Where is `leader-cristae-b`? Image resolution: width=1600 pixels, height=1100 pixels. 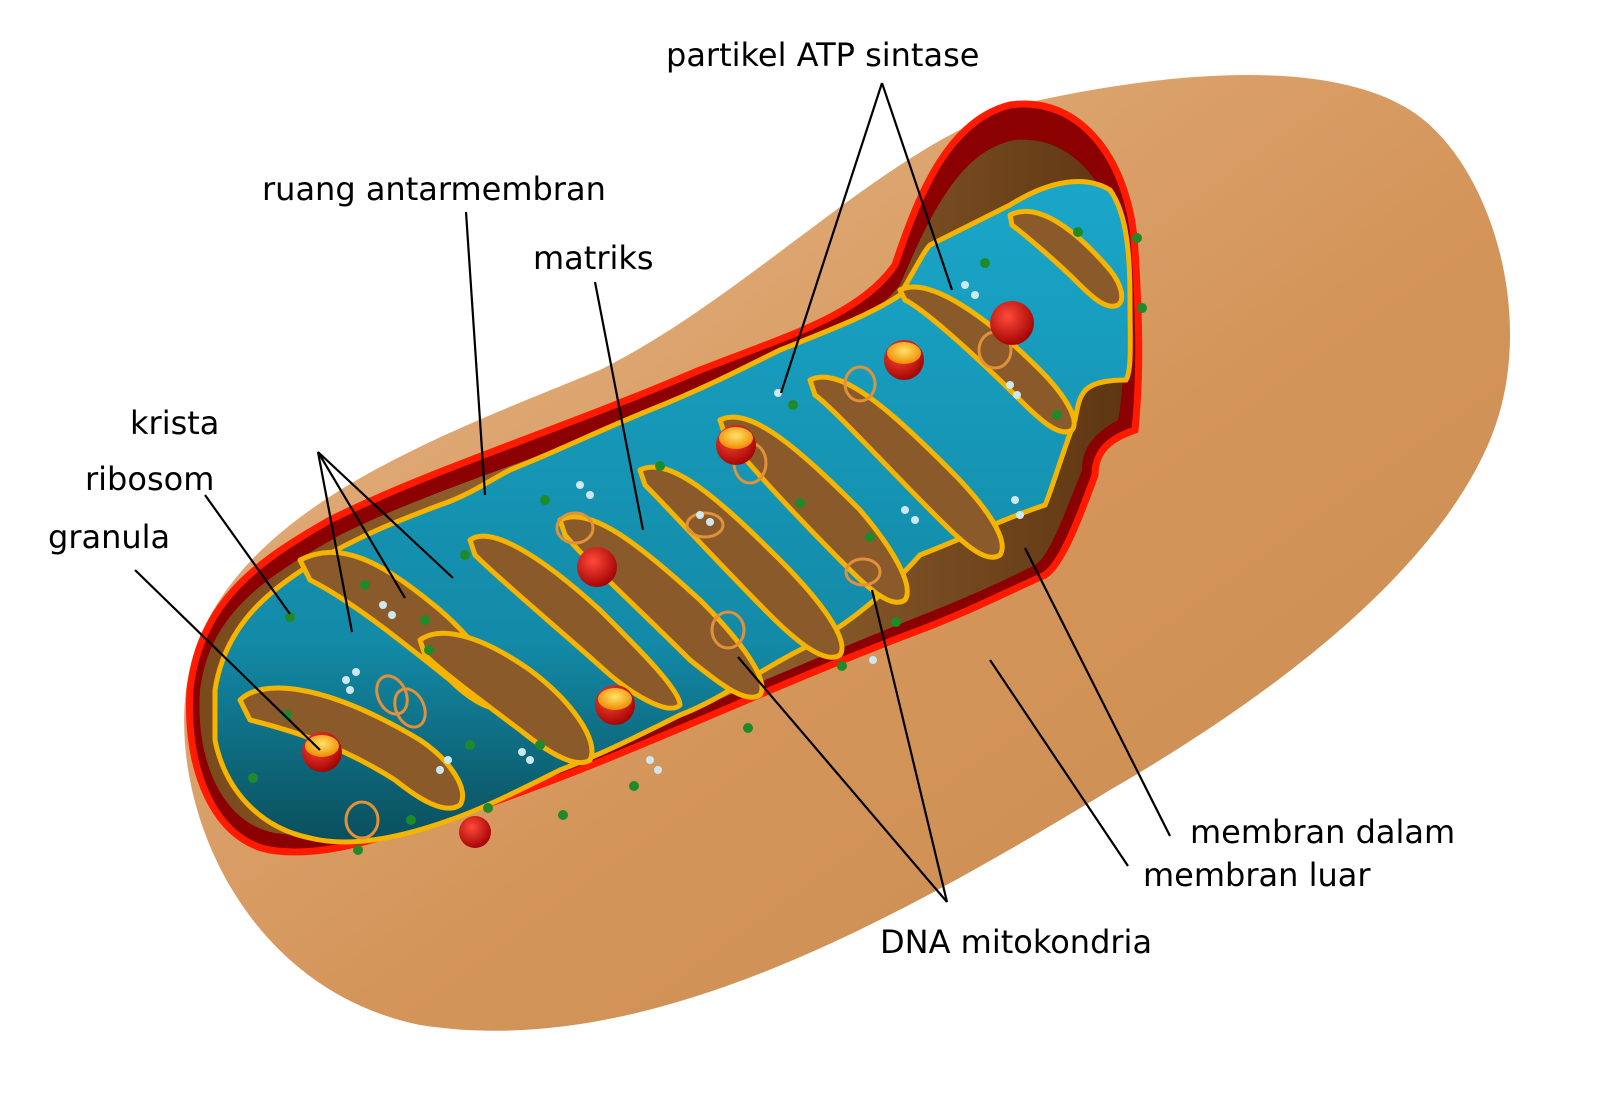 leader-cristae-b is located at coordinates (361, 525).